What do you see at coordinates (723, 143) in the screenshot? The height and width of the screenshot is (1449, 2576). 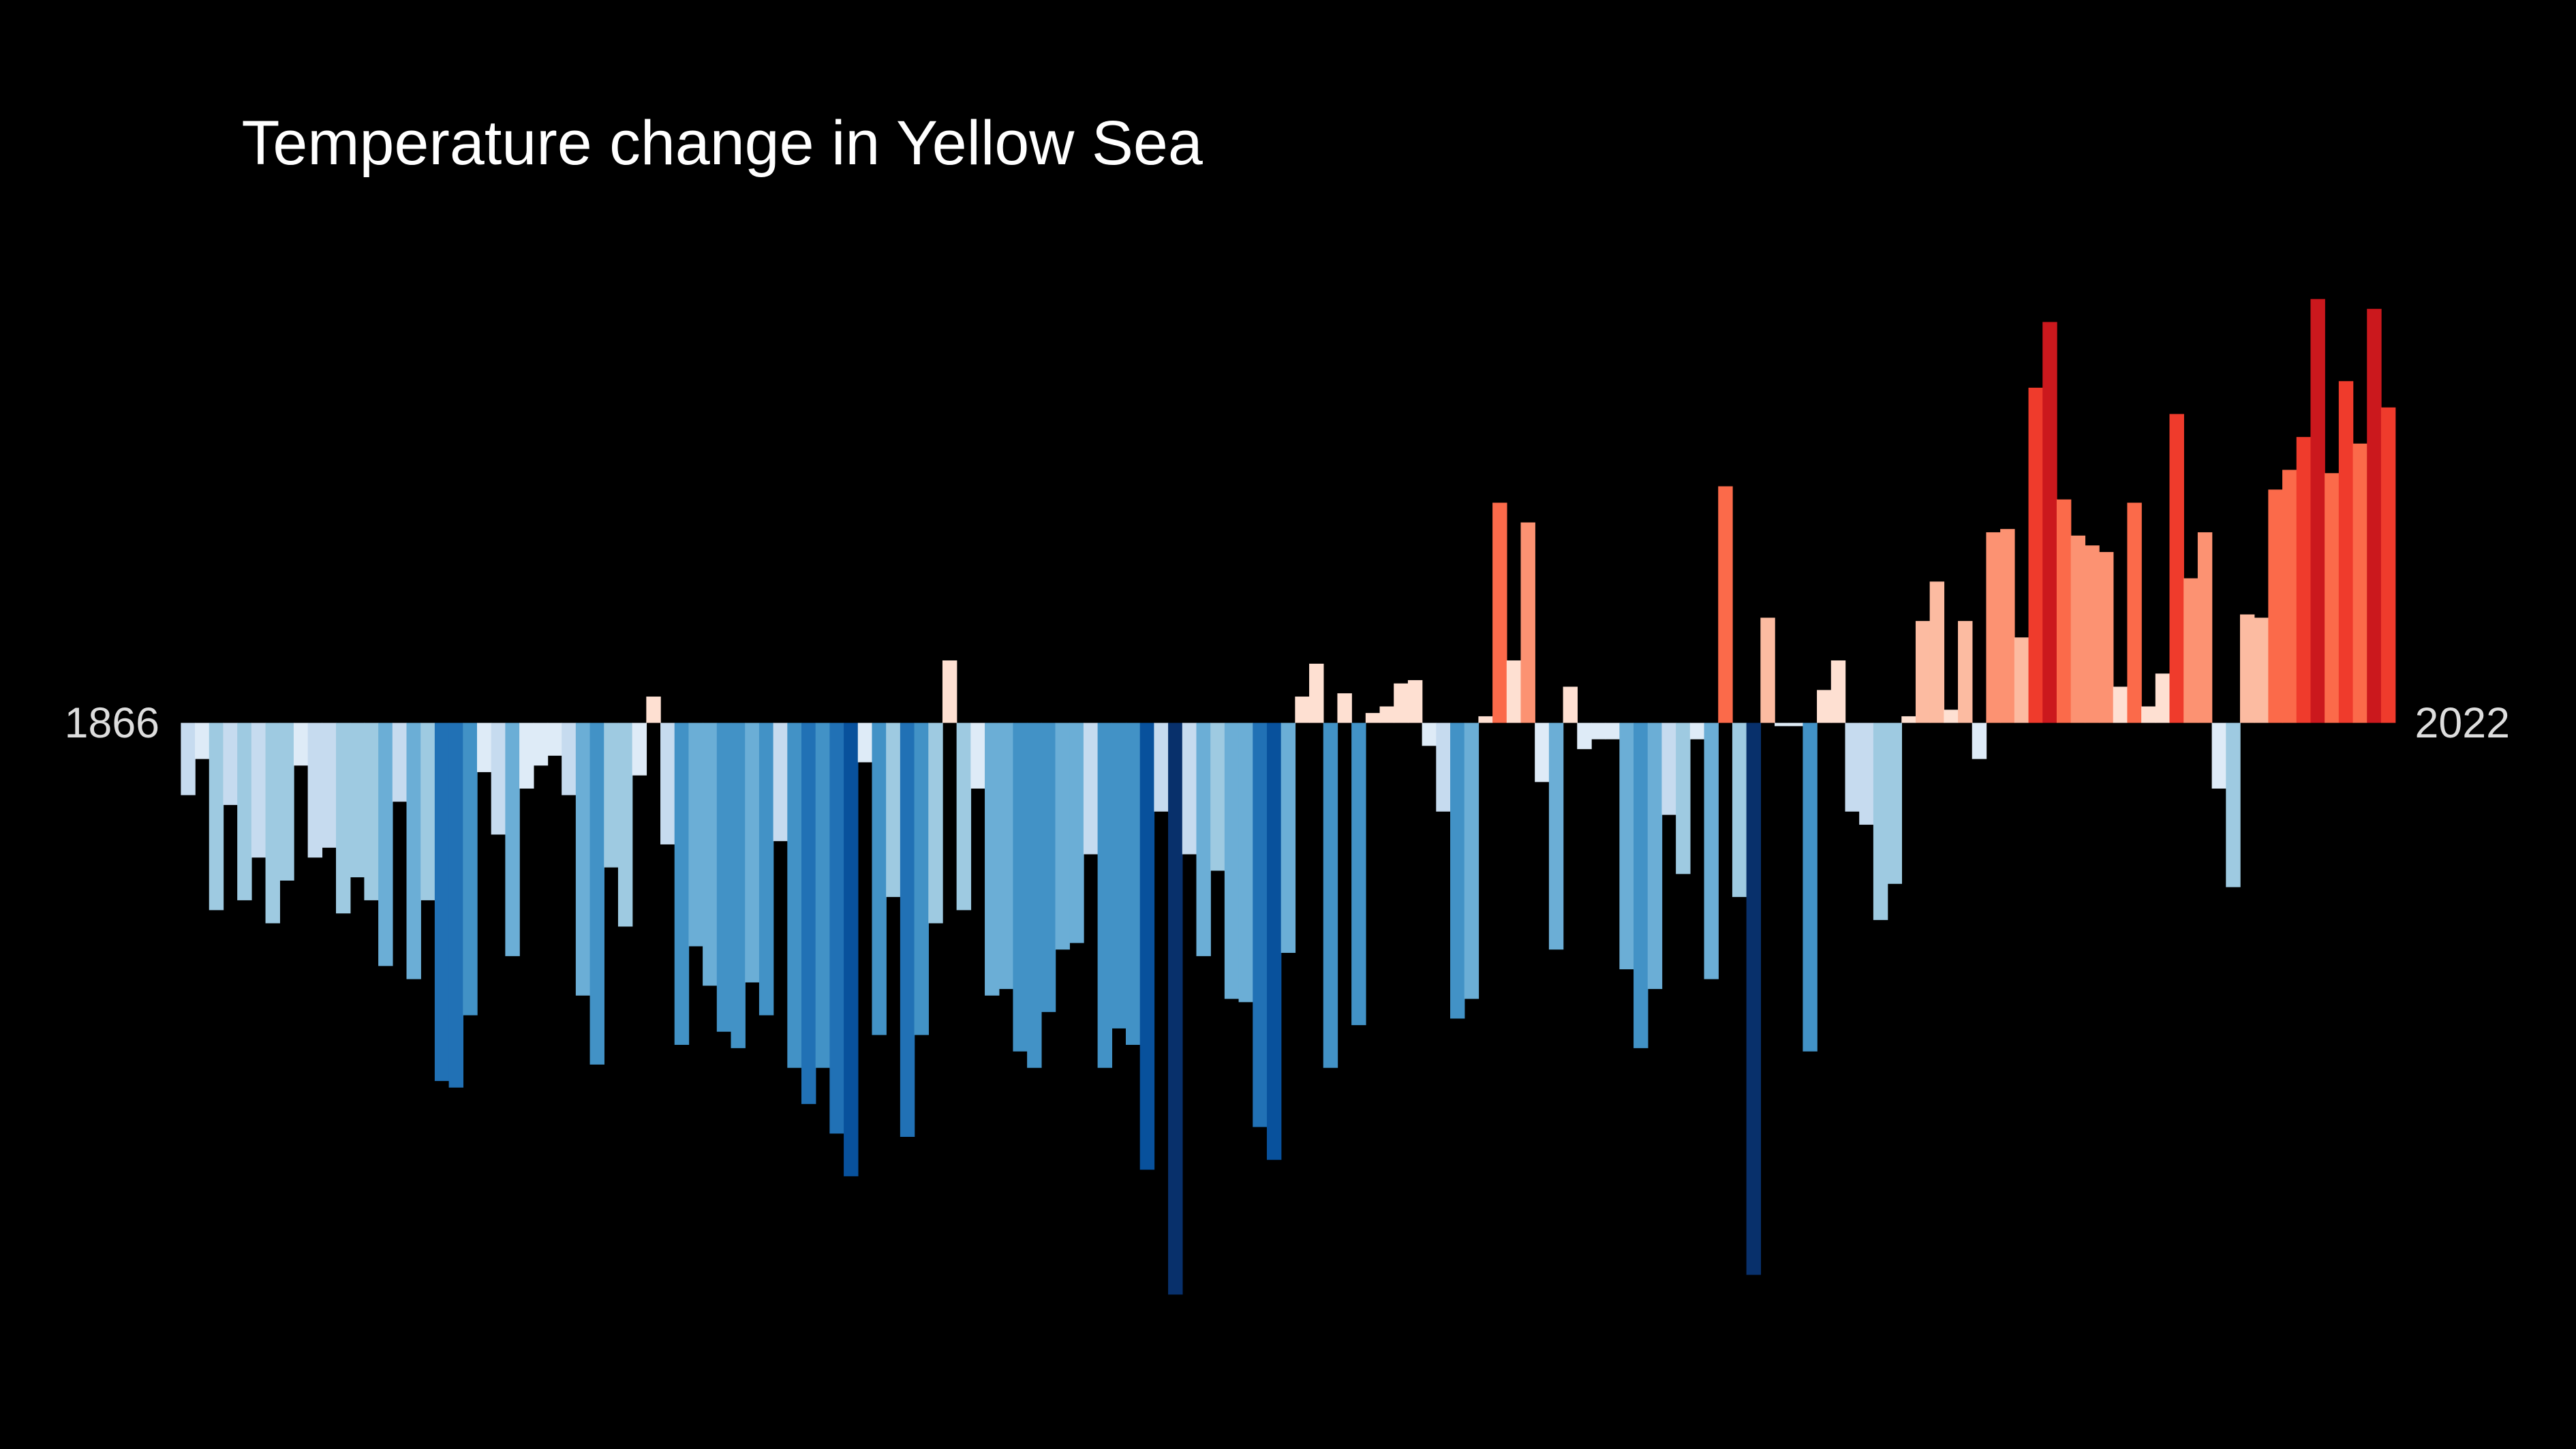 I see `chart-title: Temperature change in Yellow Sea` at bounding box center [723, 143].